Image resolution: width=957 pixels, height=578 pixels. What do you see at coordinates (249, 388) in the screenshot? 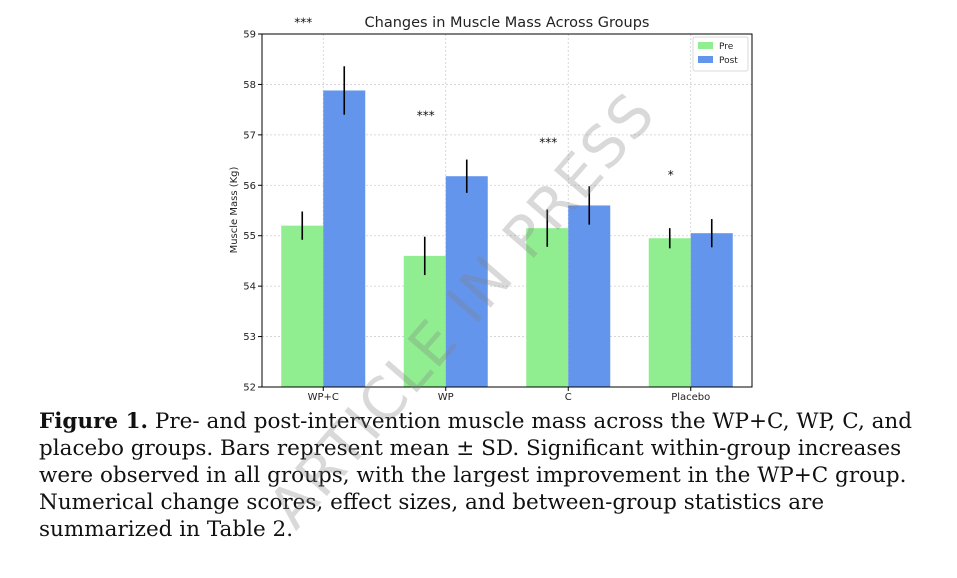
I see `y-tick-label: 52` at bounding box center [249, 388].